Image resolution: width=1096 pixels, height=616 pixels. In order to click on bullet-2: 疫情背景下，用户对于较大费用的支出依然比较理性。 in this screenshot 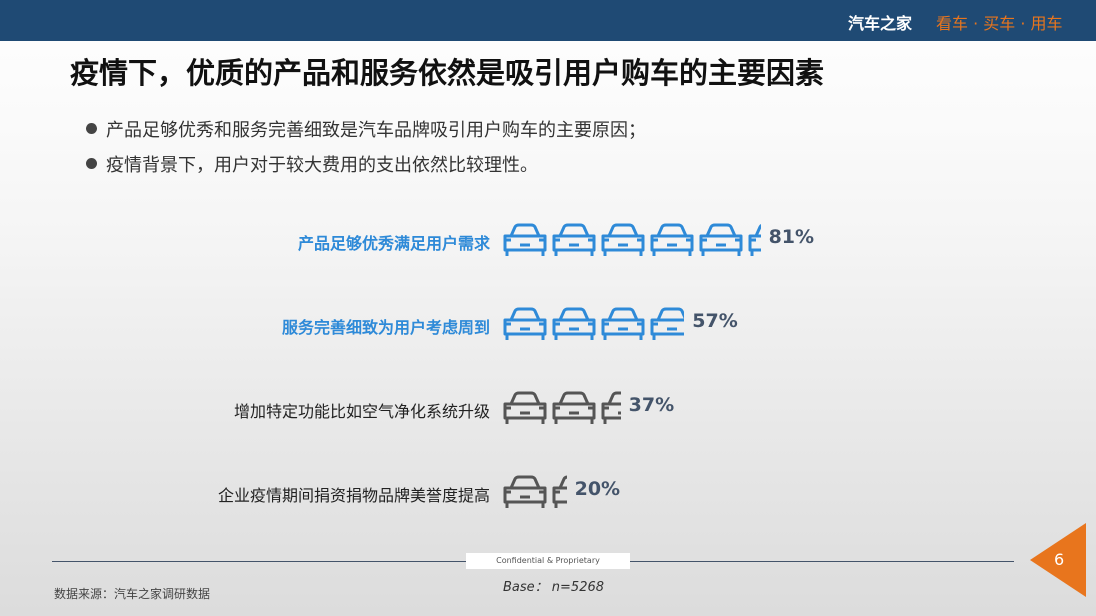, I will do `click(312, 164)`.